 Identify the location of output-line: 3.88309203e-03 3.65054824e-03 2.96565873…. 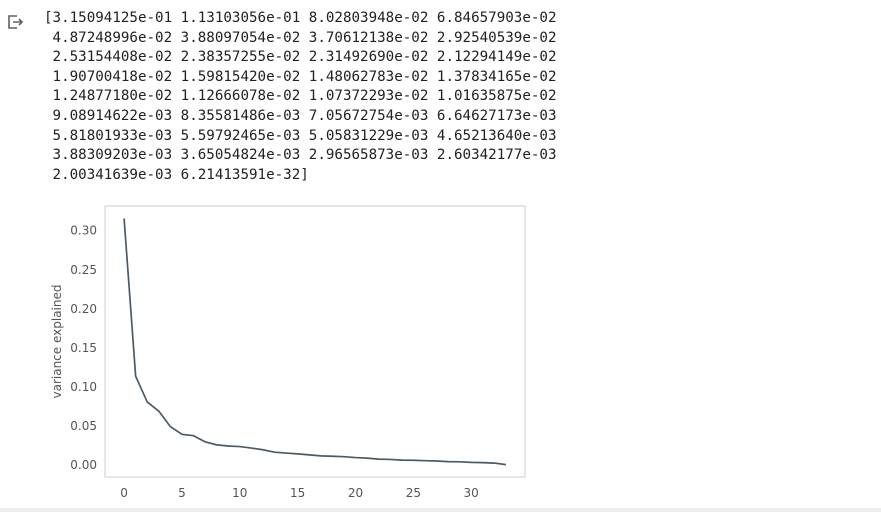
(300, 155).